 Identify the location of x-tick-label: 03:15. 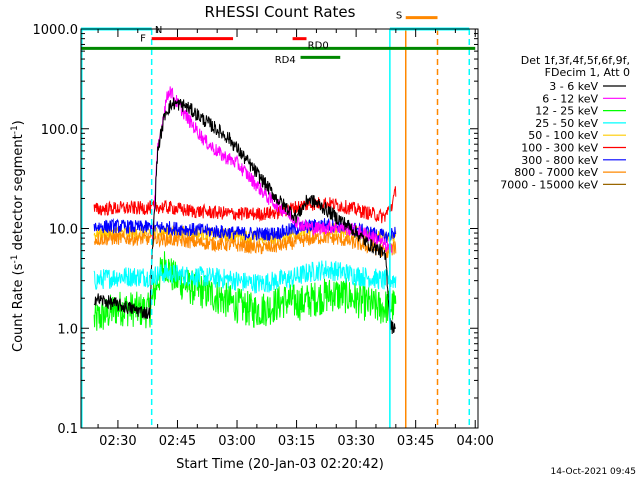
(296, 441).